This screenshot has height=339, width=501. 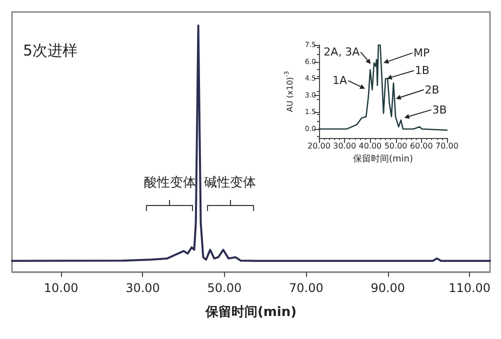 I want to click on annotation: 1A, so click(x=340, y=81).